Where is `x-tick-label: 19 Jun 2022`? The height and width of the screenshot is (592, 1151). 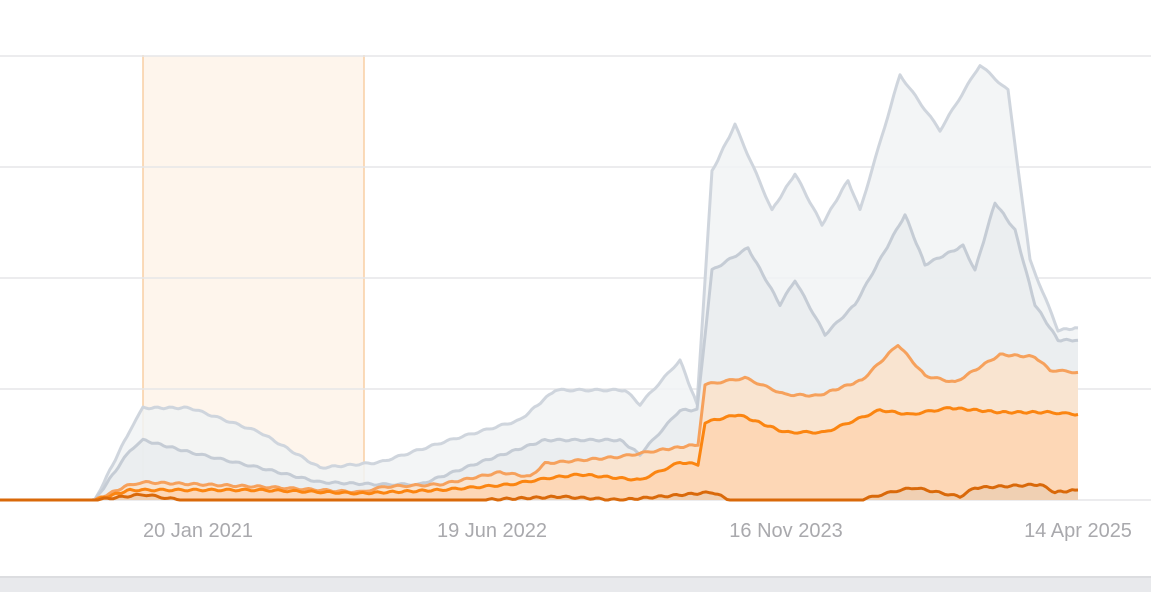
x-tick-label: 19 Jun 2022 is located at coordinates (492, 531).